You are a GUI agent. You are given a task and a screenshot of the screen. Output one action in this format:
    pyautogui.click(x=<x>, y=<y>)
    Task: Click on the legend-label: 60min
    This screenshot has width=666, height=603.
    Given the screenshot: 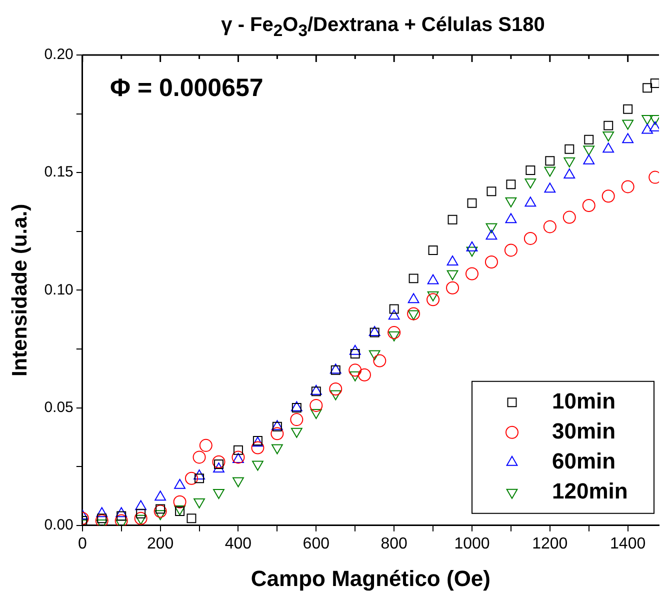 What is the action you would take?
    pyautogui.click(x=584, y=461)
    